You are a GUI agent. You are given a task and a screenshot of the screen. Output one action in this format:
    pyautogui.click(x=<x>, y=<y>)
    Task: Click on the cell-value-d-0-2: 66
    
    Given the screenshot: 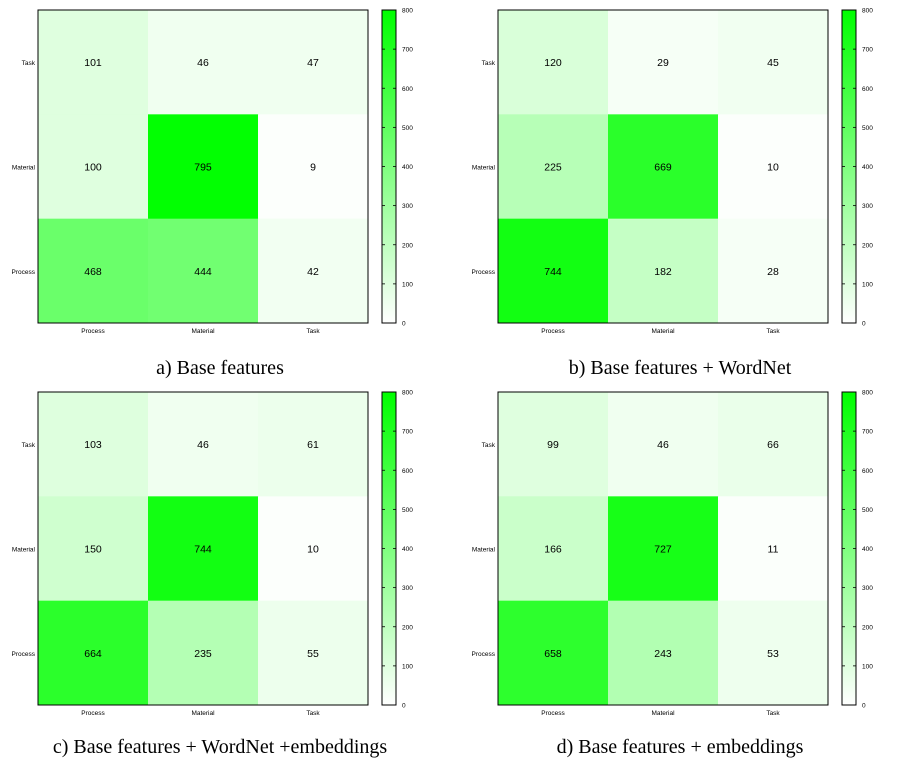 What is the action you would take?
    pyautogui.click(x=773, y=445)
    